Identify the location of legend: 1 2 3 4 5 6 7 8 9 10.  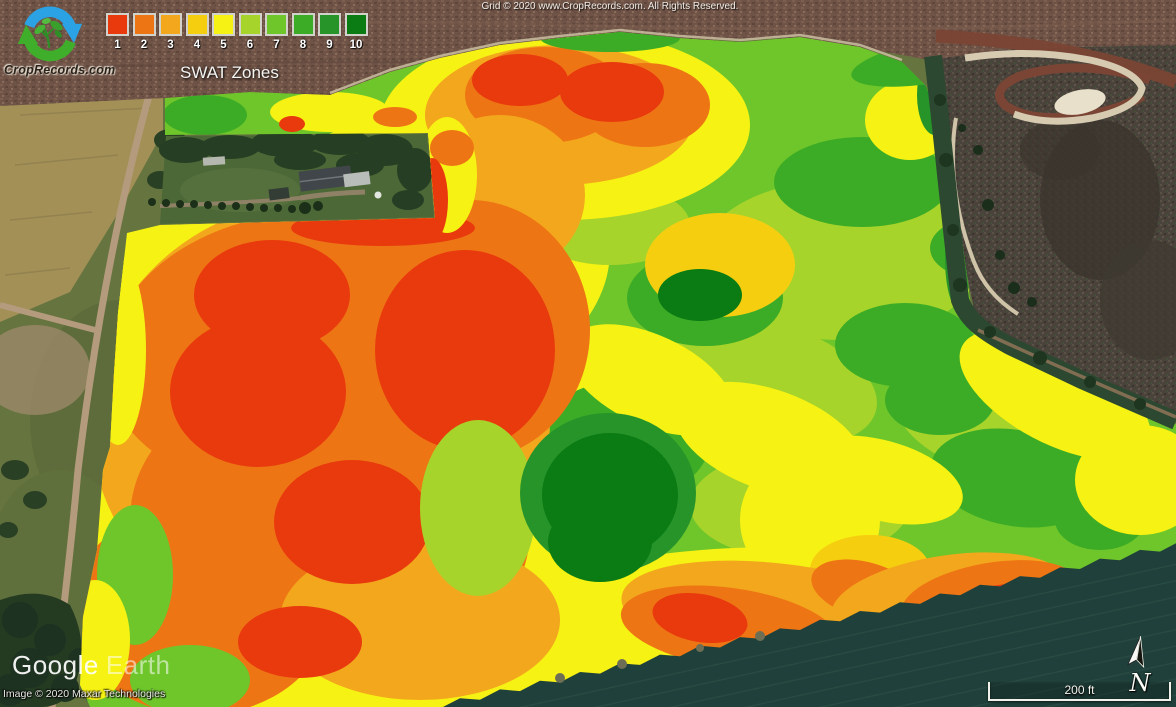
(237, 32).